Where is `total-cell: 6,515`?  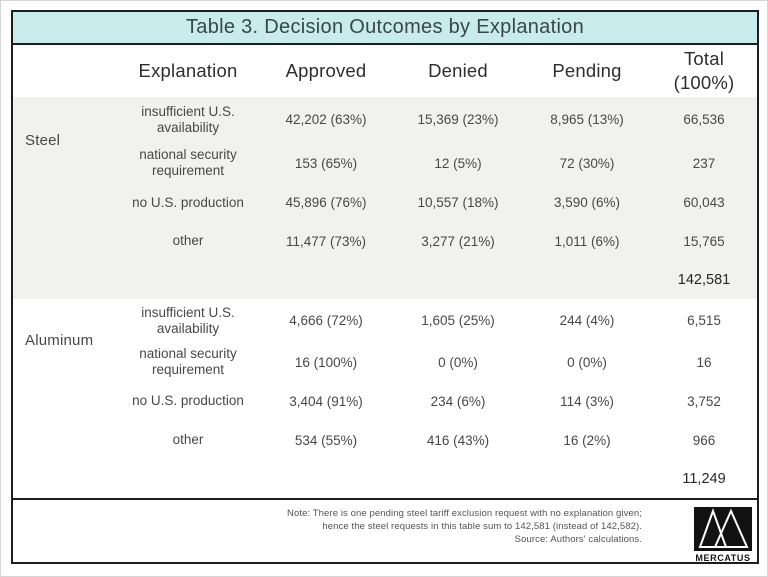 total-cell: 6,515 is located at coordinates (704, 320).